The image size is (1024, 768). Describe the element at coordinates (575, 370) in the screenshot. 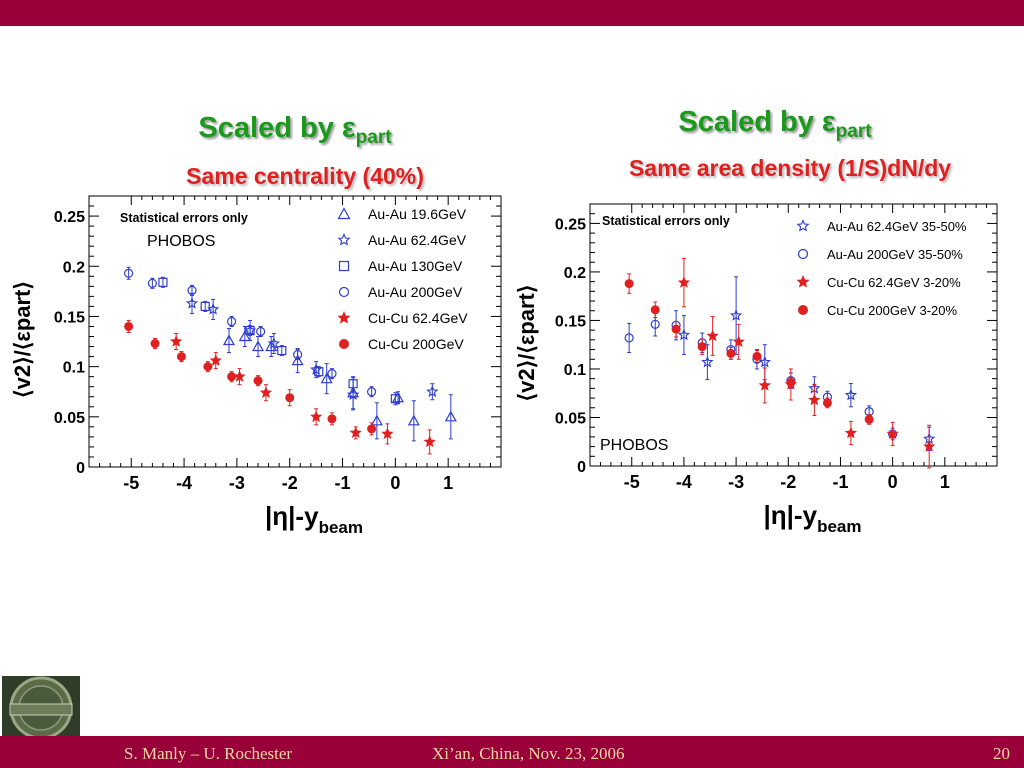

I see `y-tick-label: 0.1` at that location.